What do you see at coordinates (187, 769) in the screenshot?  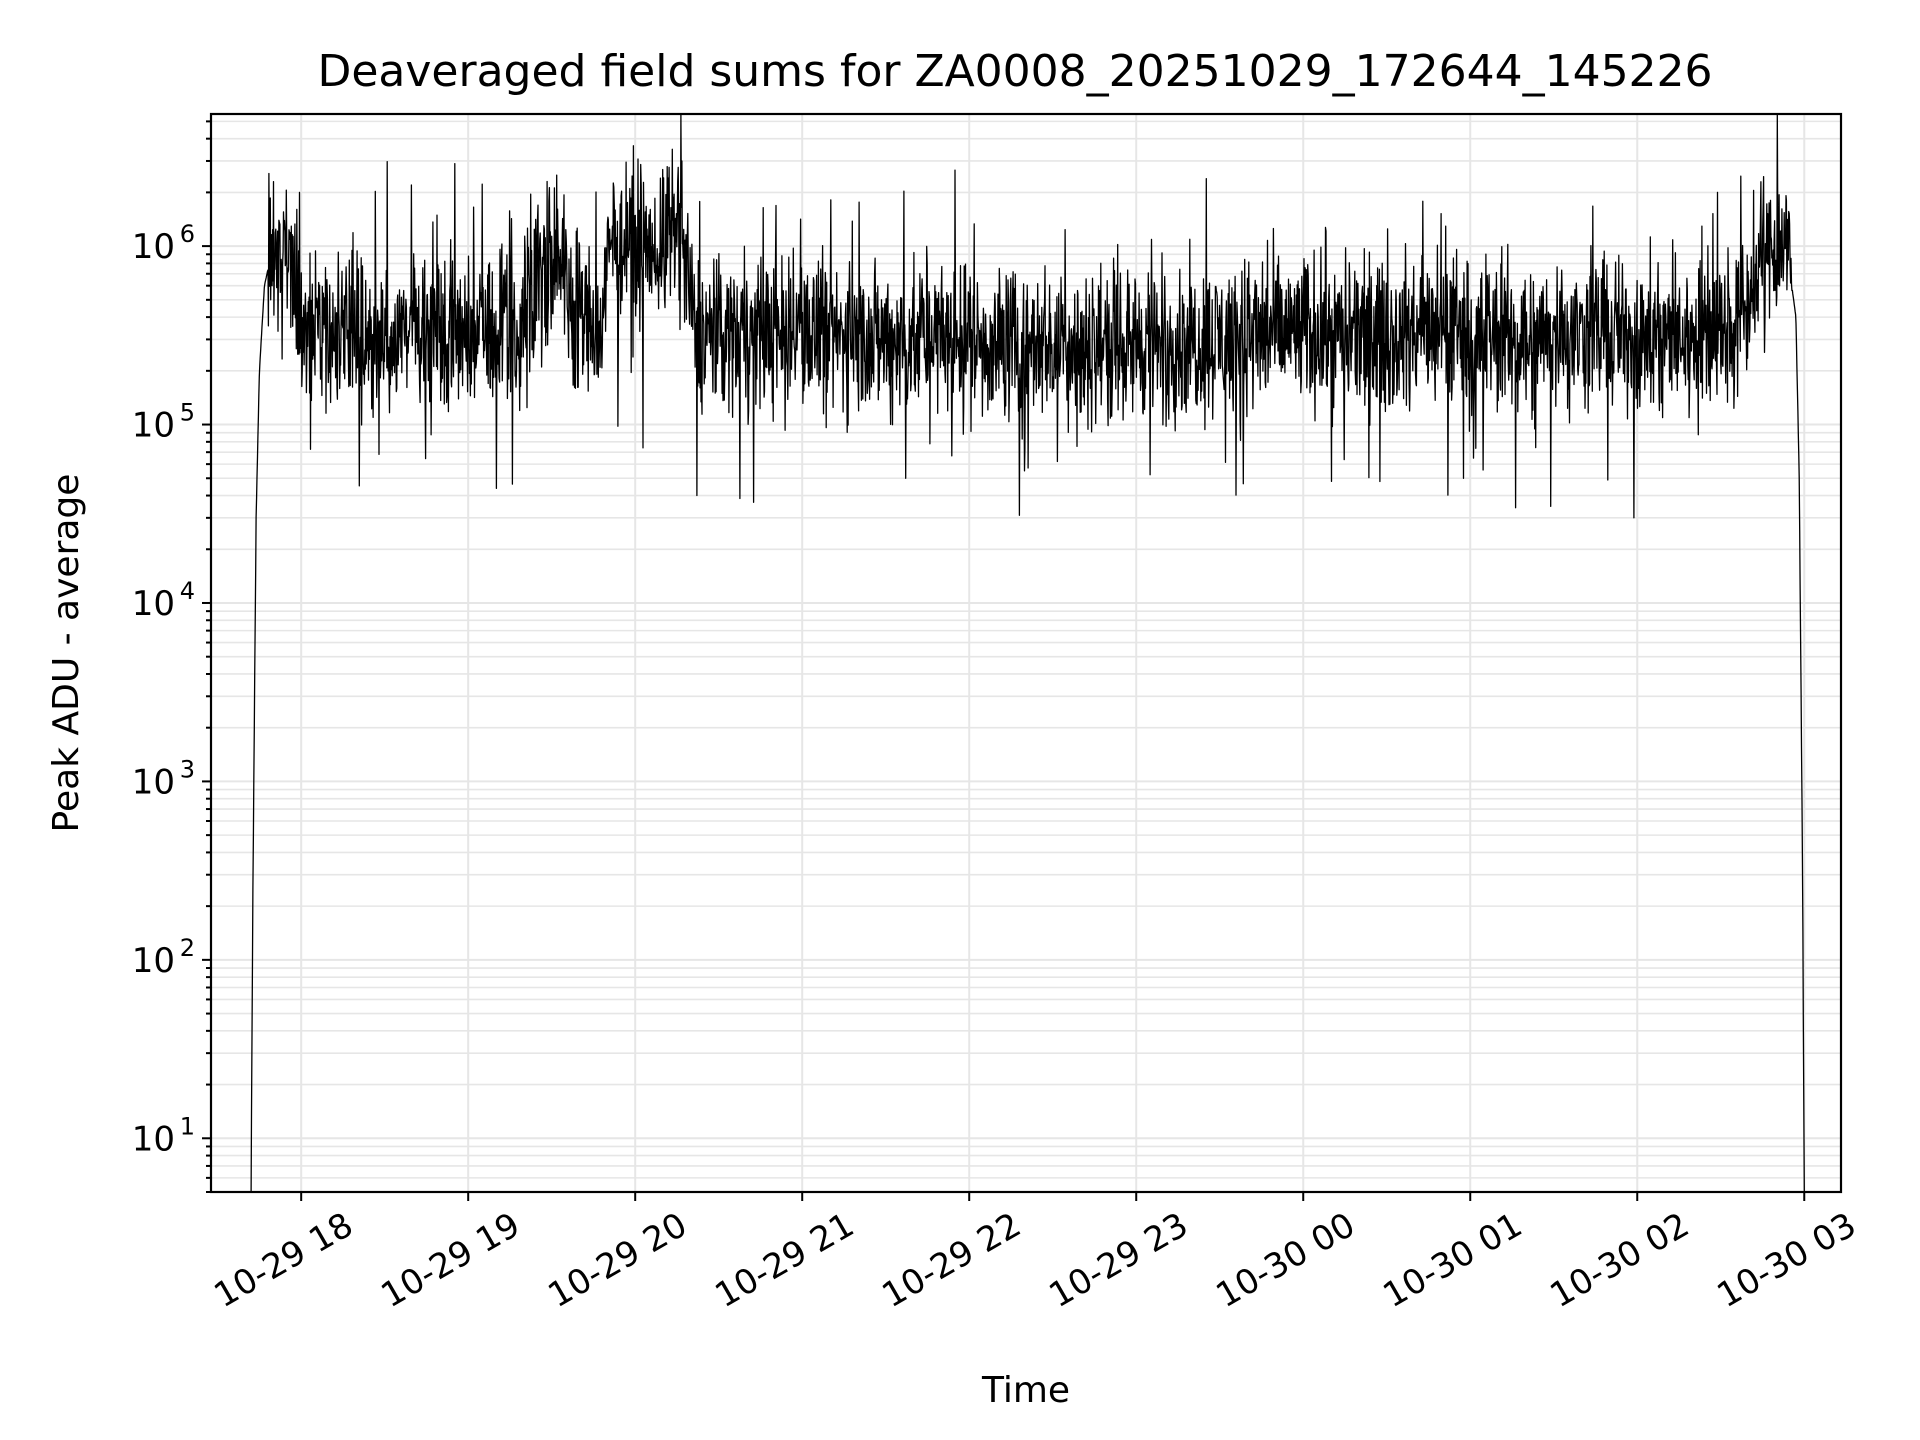 I see `y-tick-exponent: 3` at bounding box center [187, 769].